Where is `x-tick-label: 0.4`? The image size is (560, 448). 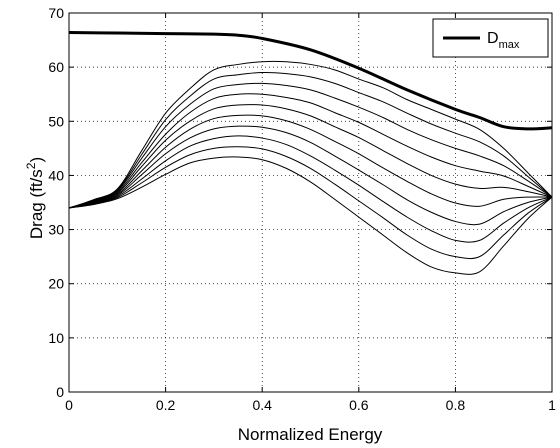
x-tick-label: 0.4 is located at coordinates (262, 405).